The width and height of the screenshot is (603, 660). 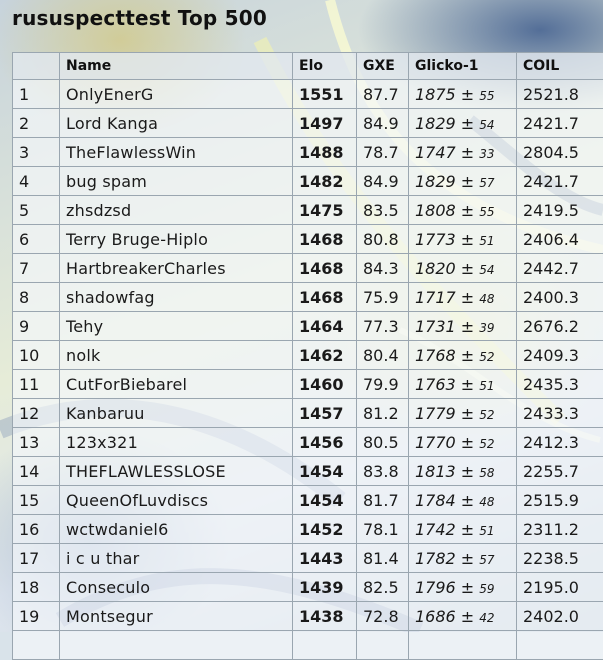 I want to click on glicko-deviation: 57, so click(x=486, y=560).